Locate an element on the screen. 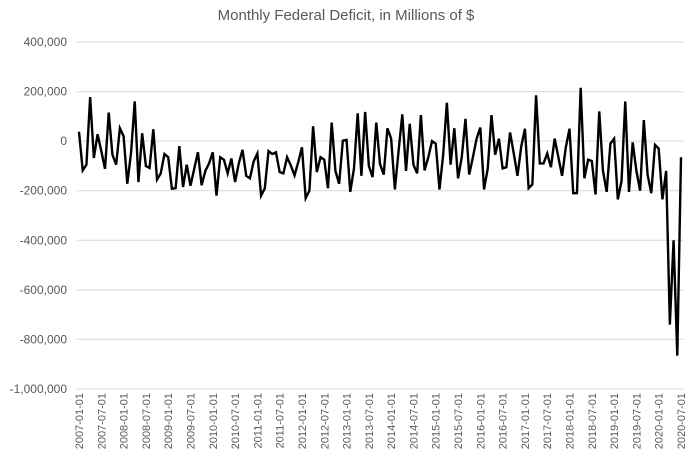  y-tick-label: 200,000 is located at coordinates (46, 92).